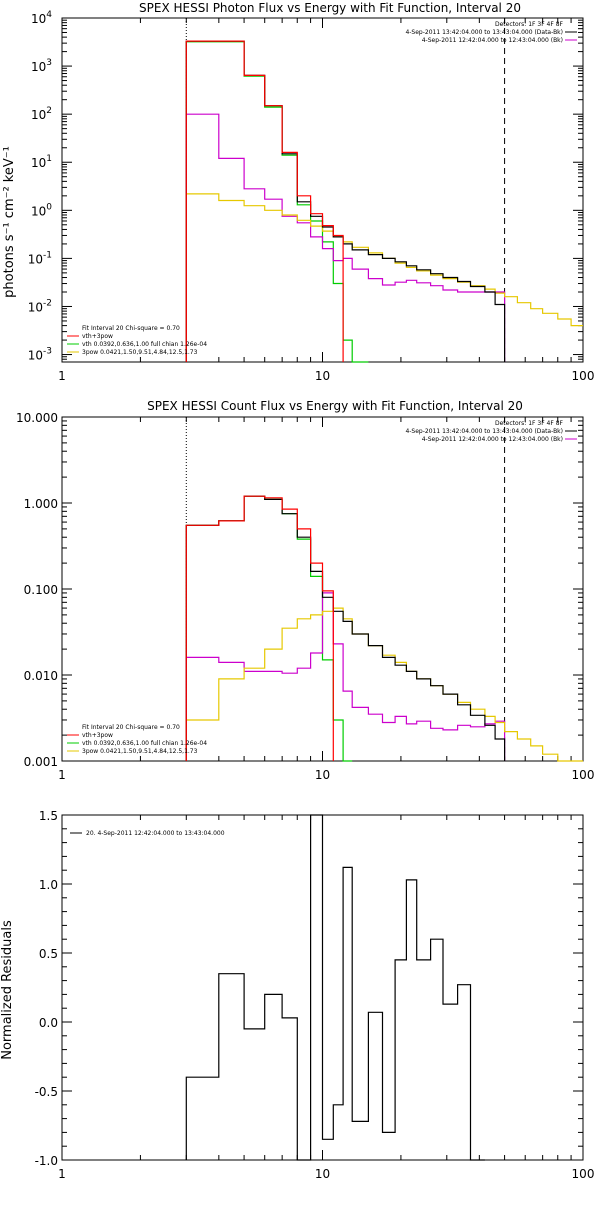  Describe the element at coordinates (41, 162) in the screenshot. I see `y-tick-label: 10¹` at that location.